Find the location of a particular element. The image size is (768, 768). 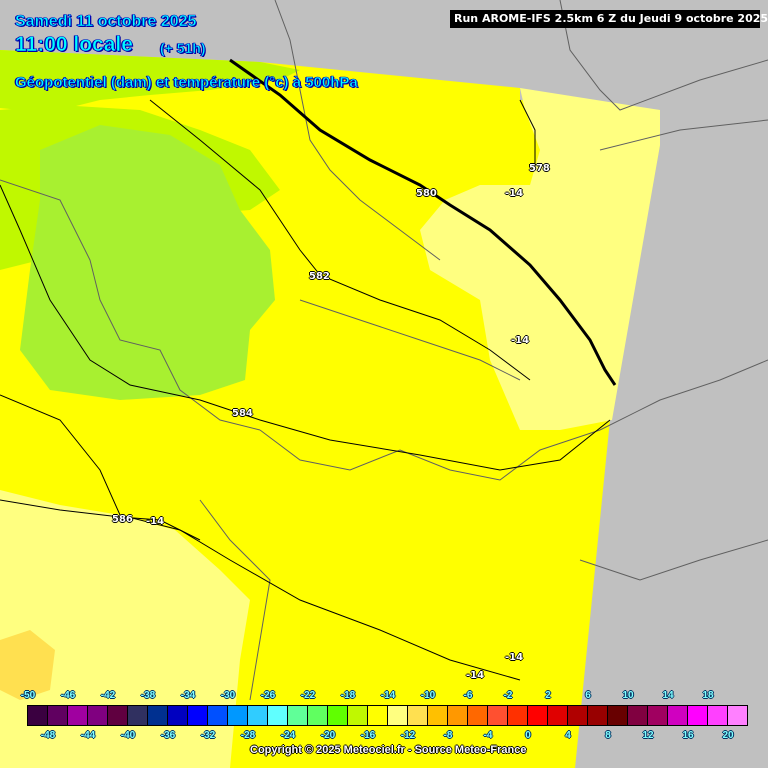

legend-tick-top: -10 is located at coordinates (428, 695).